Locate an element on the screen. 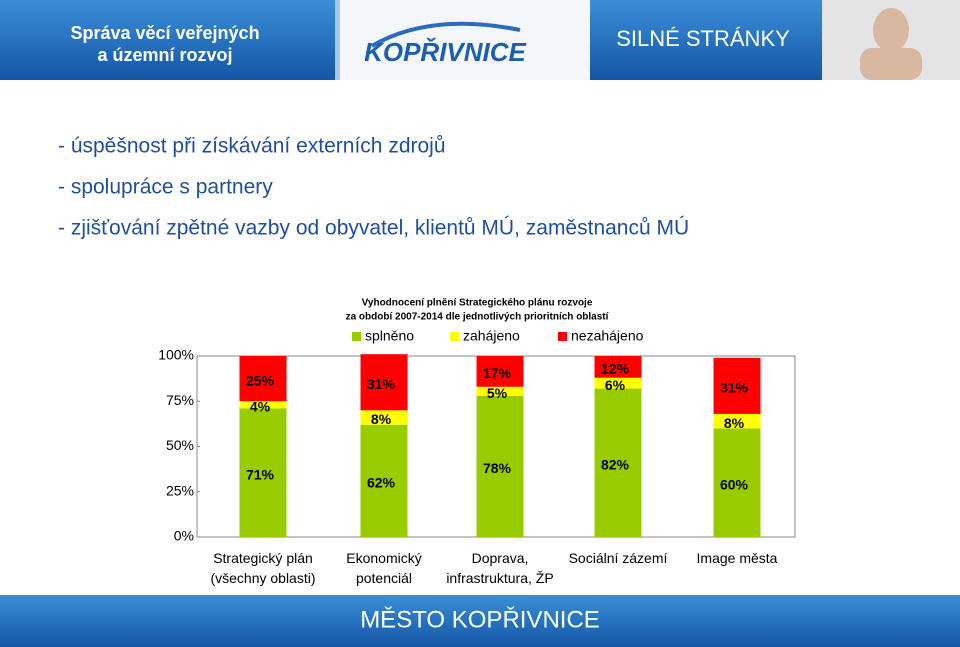 This screenshot has height=647, width=960. y-tick-label: 0% is located at coordinates (184, 536).